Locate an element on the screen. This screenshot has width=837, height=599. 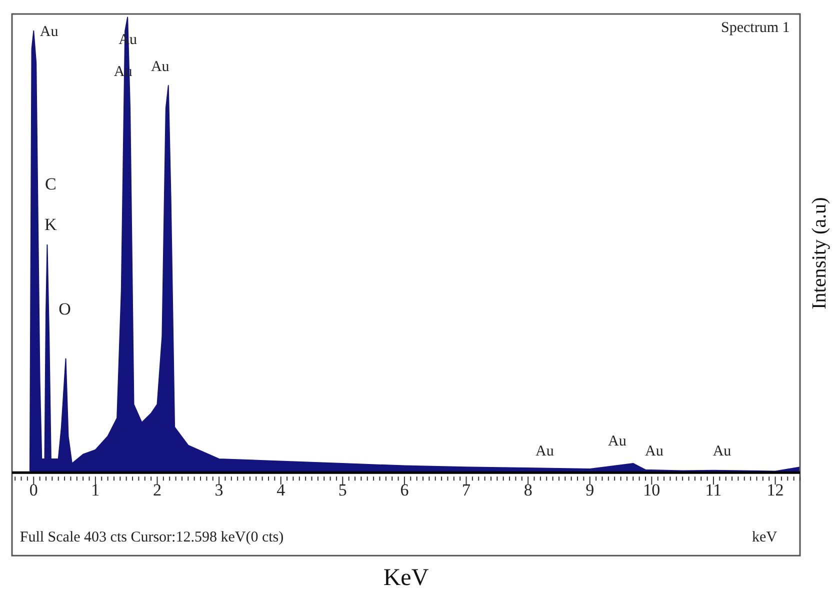
x-tick-label: 7 is located at coordinates (467, 490).